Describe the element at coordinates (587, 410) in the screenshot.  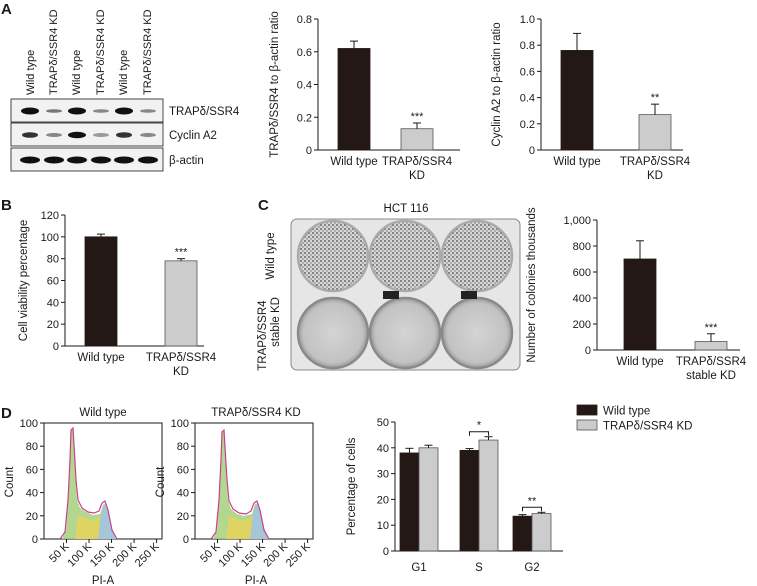
I see `legend-swatch` at that location.